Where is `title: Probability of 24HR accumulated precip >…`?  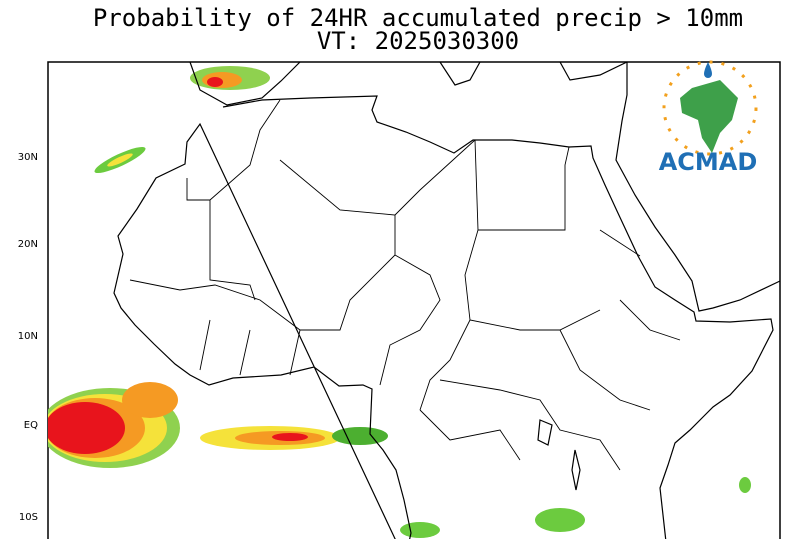
title: Probability of 24HR accumulated precip >… is located at coordinates (418, 18).